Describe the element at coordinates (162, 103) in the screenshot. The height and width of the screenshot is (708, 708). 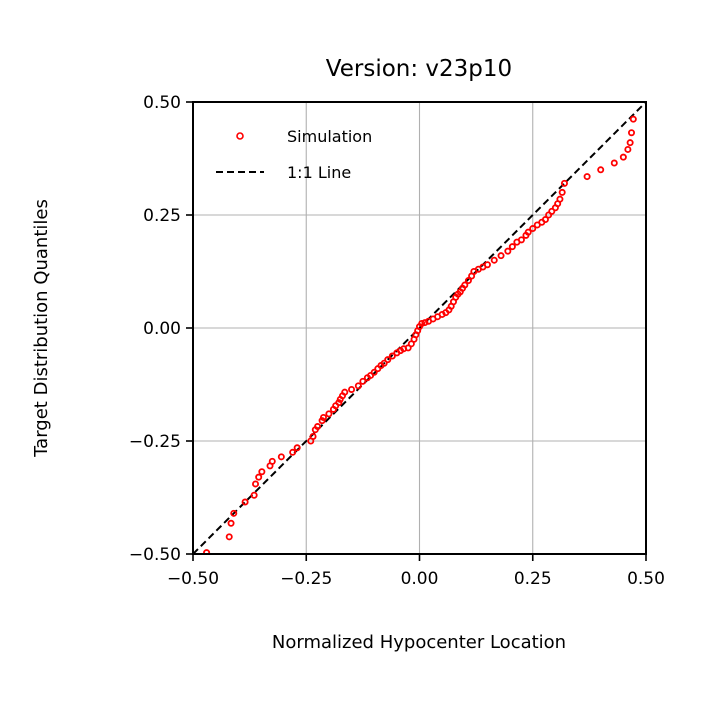
I see `y-tick-label: 0.50` at that location.